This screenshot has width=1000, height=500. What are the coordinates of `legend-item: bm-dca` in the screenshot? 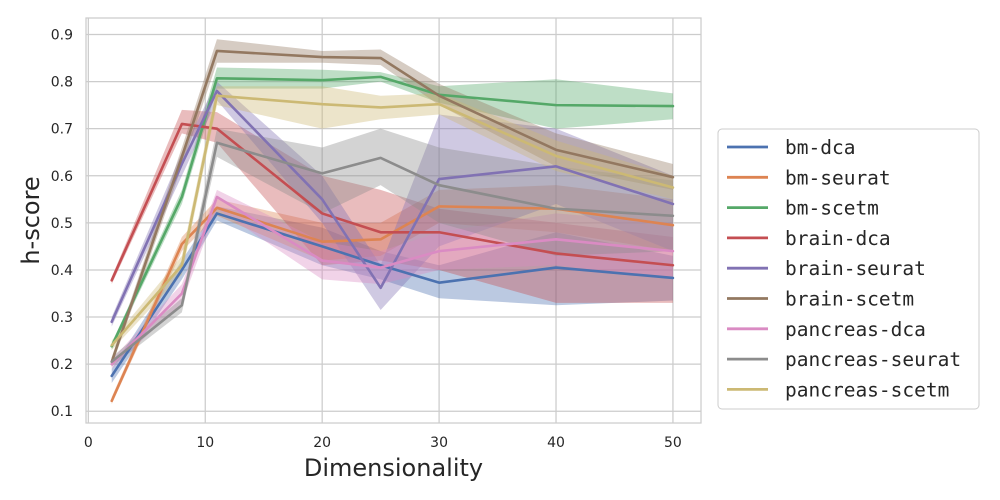 It's located at (791, 147).